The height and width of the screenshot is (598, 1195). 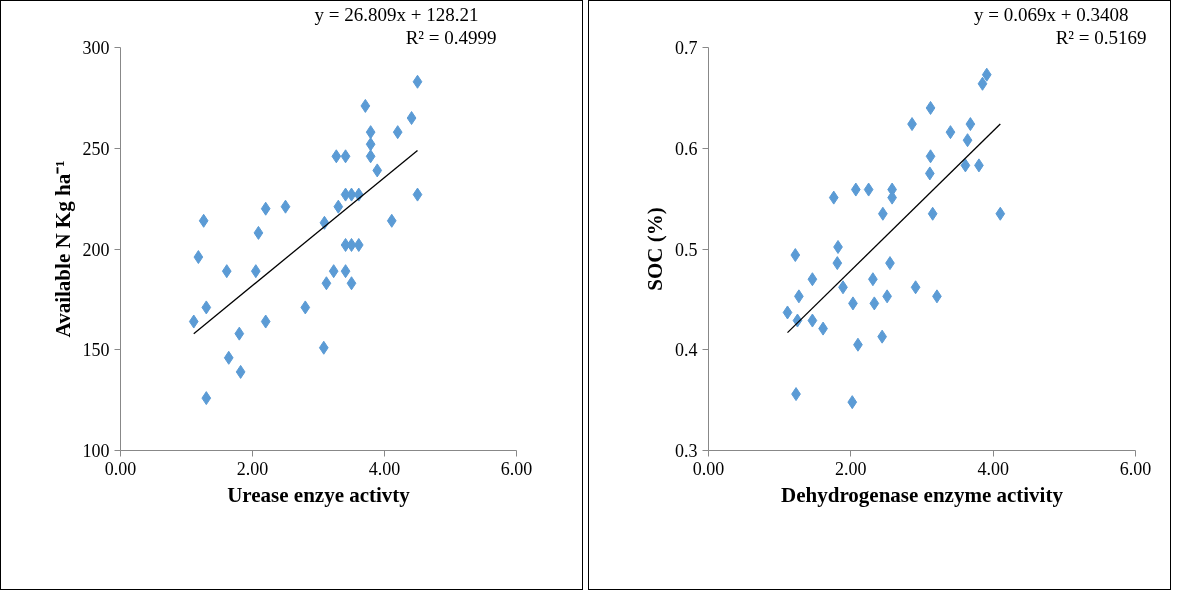 What do you see at coordinates (655, 249) in the screenshot?
I see `y-axis-title: SOC (%)` at bounding box center [655, 249].